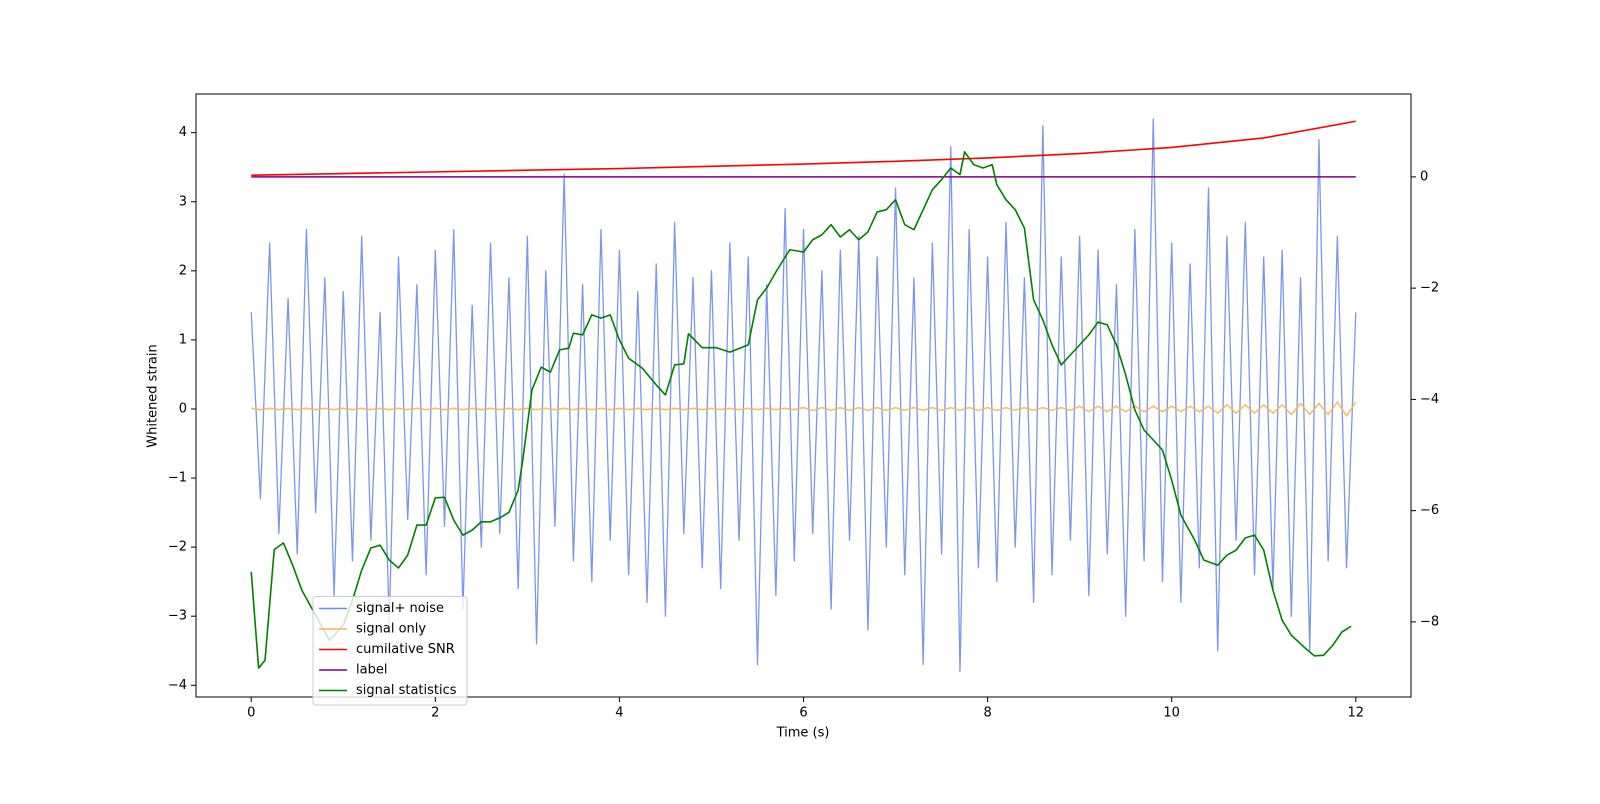 This screenshot has height=804, width=1600. Describe the element at coordinates (803, 733) in the screenshot. I see `x-axis-label: Time (s)` at that location.